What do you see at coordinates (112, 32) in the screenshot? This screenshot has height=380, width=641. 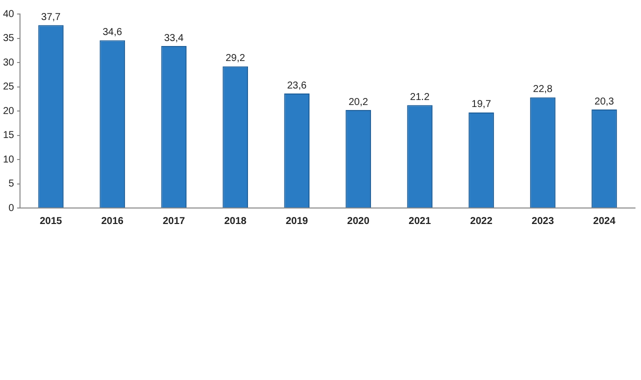 I see `data-label: 34,6` at bounding box center [112, 32].